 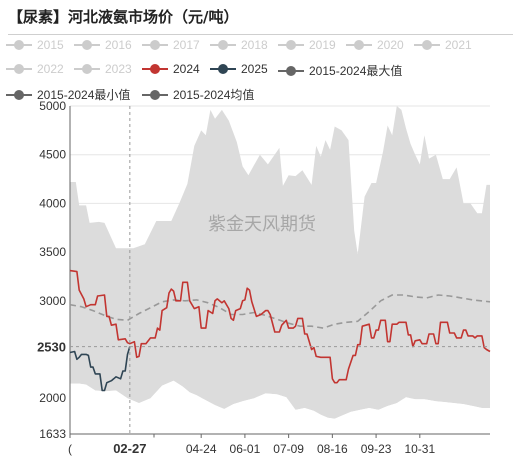 What do you see at coordinates (214, 95) in the screenshot?
I see `legend-label: 2015-2024均值` at bounding box center [214, 95].